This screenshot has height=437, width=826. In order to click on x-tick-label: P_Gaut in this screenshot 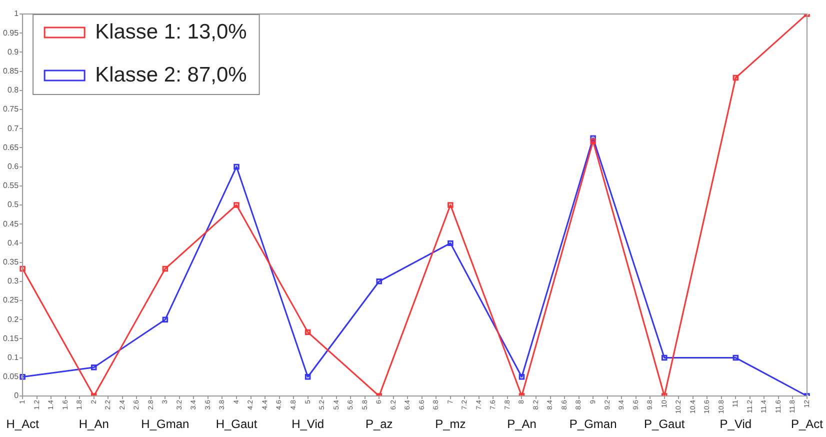, I will do `click(665, 424)`.